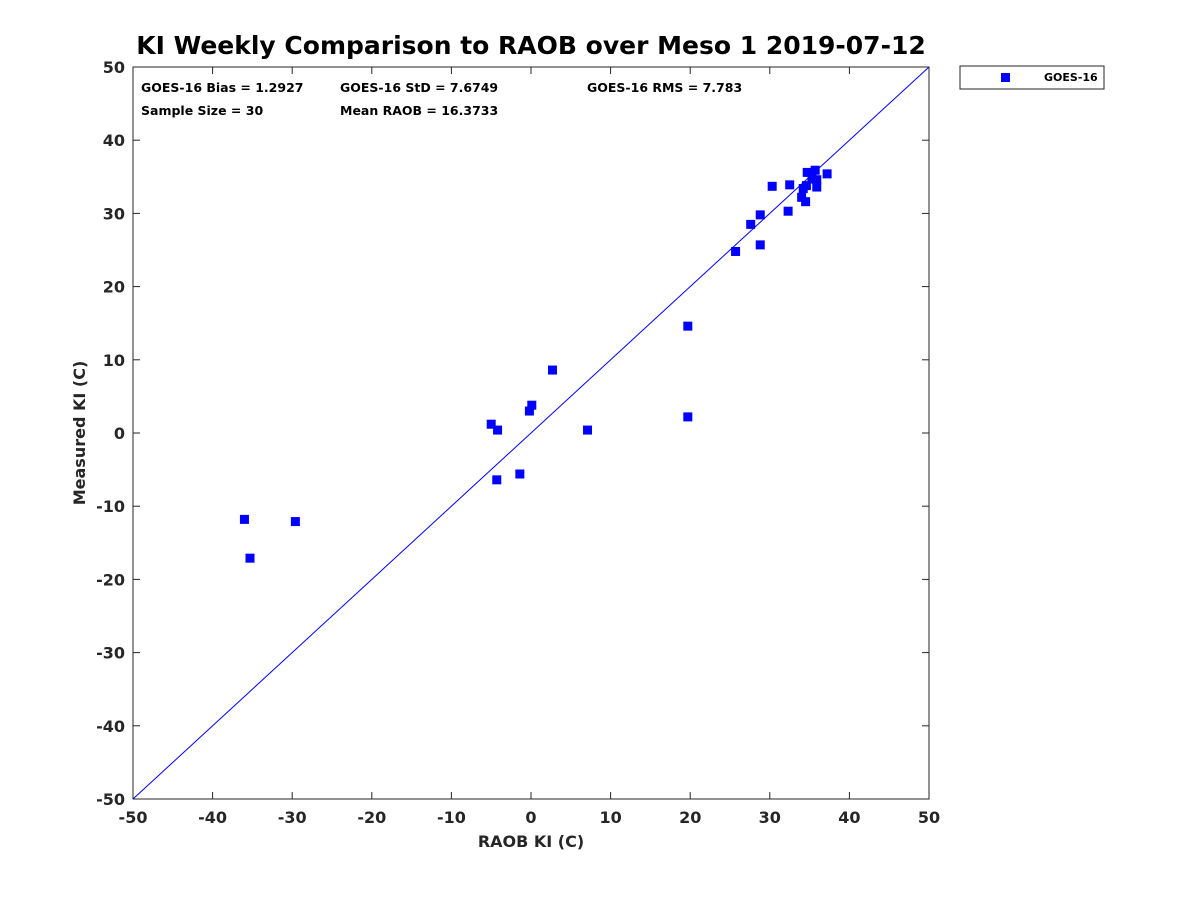  What do you see at coordinates (110, 726) in the screenshot?
I see `y-tick-label: -40` at bounding box center [110, 726].